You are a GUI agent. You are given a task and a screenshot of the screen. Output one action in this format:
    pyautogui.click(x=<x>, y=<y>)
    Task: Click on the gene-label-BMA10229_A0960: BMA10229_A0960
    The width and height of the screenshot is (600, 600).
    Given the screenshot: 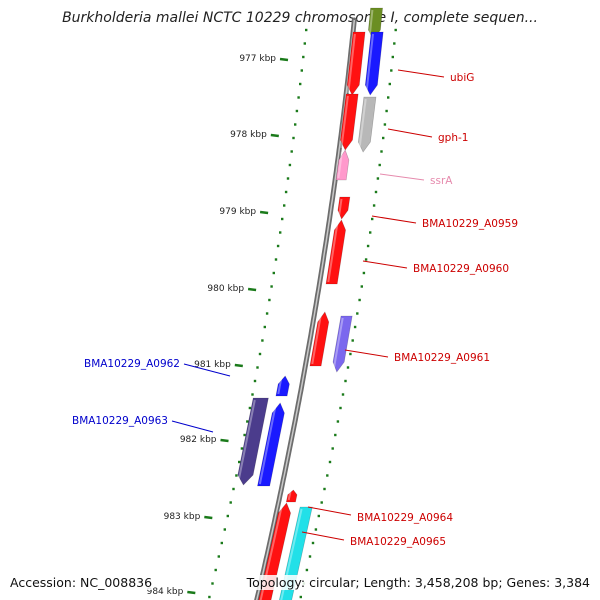 What is the action you would take?
    pyautogui.click(x=461, y=269)
    